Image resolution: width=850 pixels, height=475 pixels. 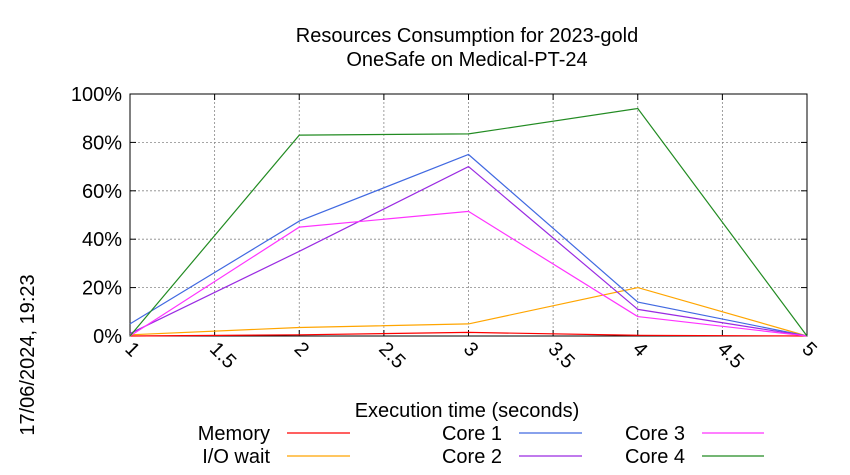 I want to click on series-line-i-o-wait, so click(x=468, y=311).